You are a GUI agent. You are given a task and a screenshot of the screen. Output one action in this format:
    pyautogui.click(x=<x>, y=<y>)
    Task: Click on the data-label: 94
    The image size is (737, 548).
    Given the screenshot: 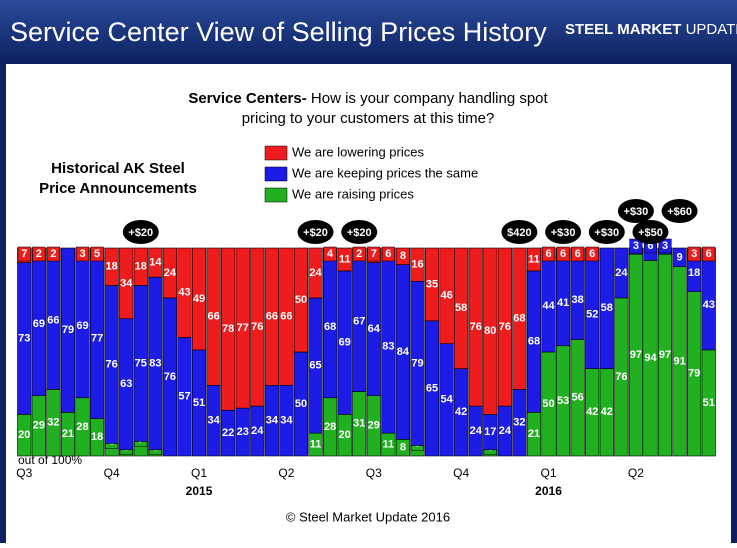 What is the action you would take?
    pyautogui.click(x=650, y=358)
    